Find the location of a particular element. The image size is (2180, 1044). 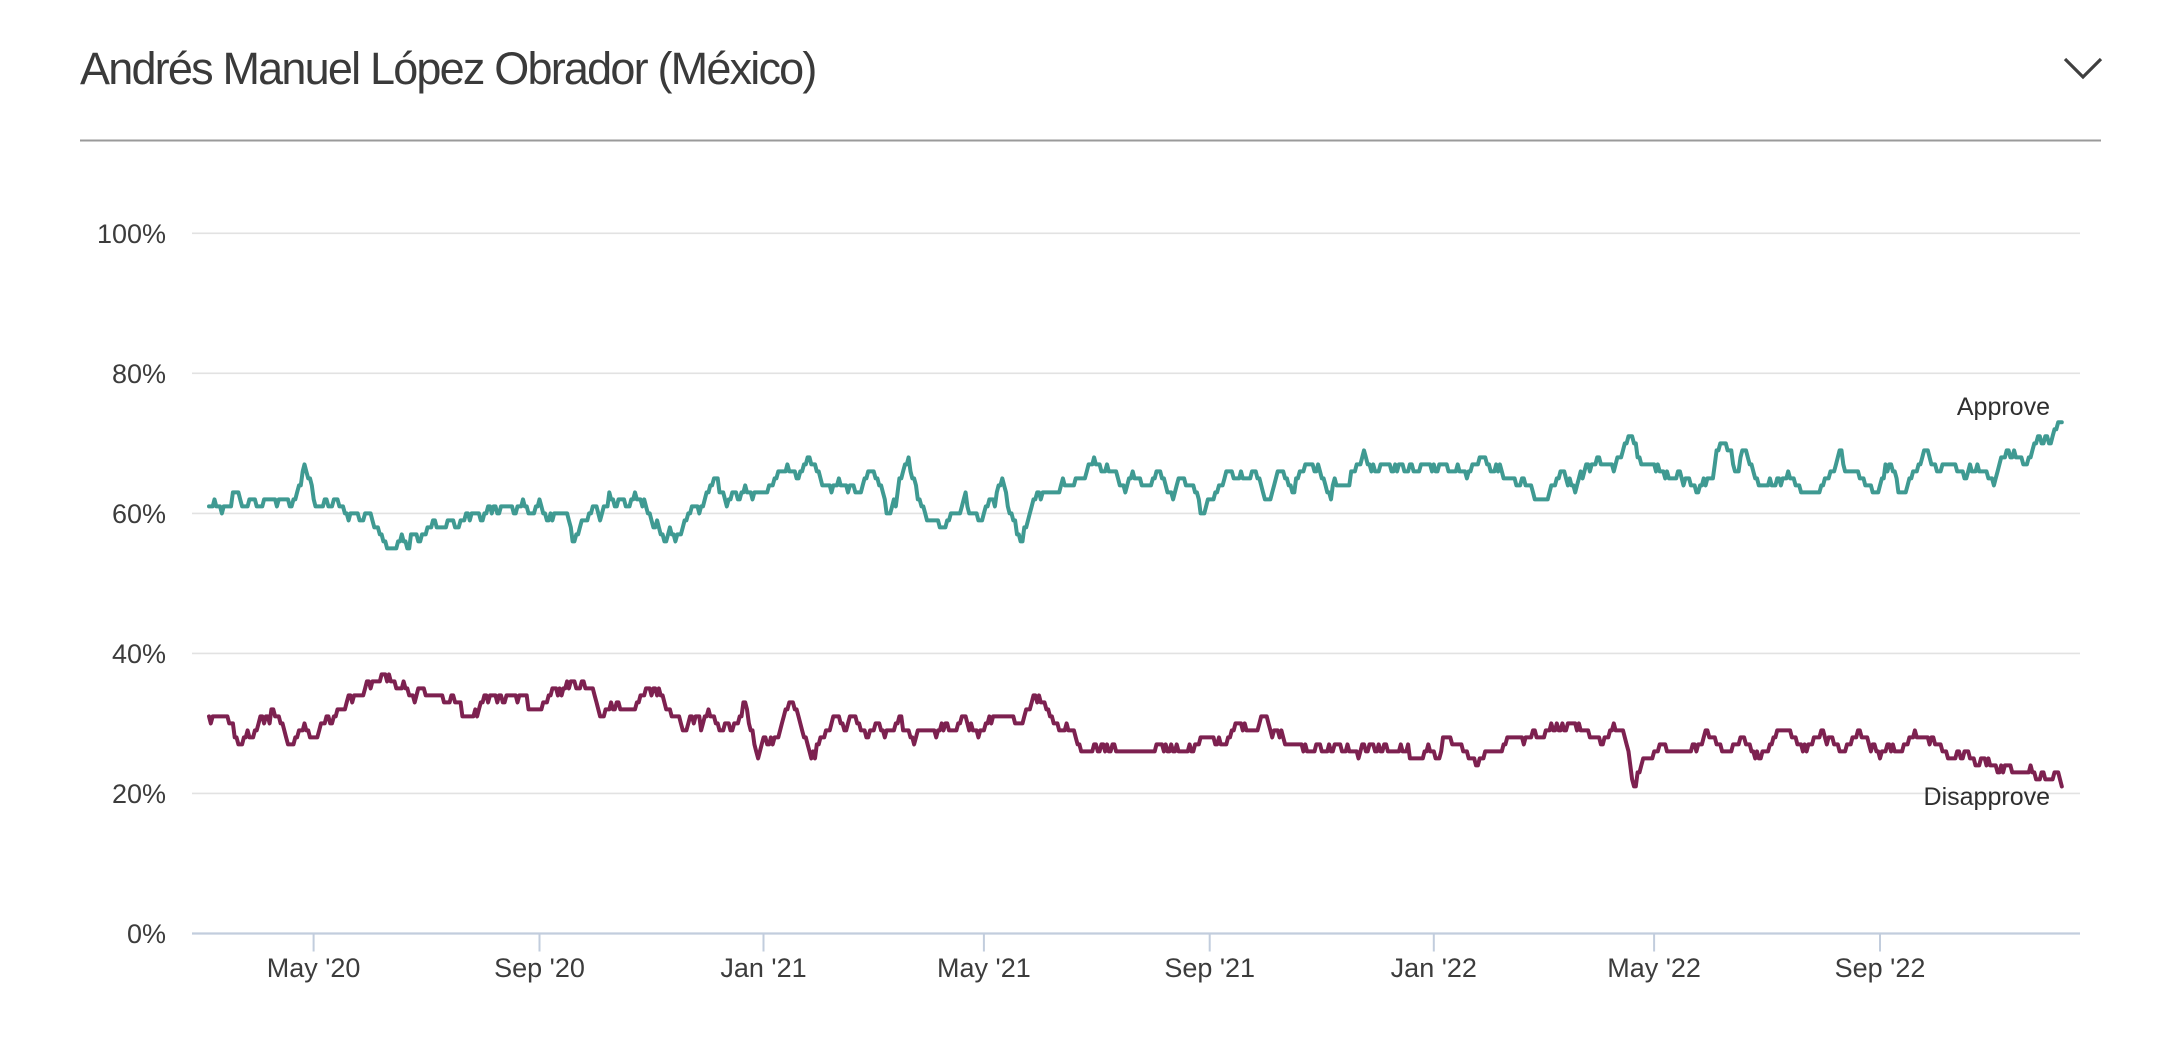

svg-text: 20% is located at coordinates (139, 794).